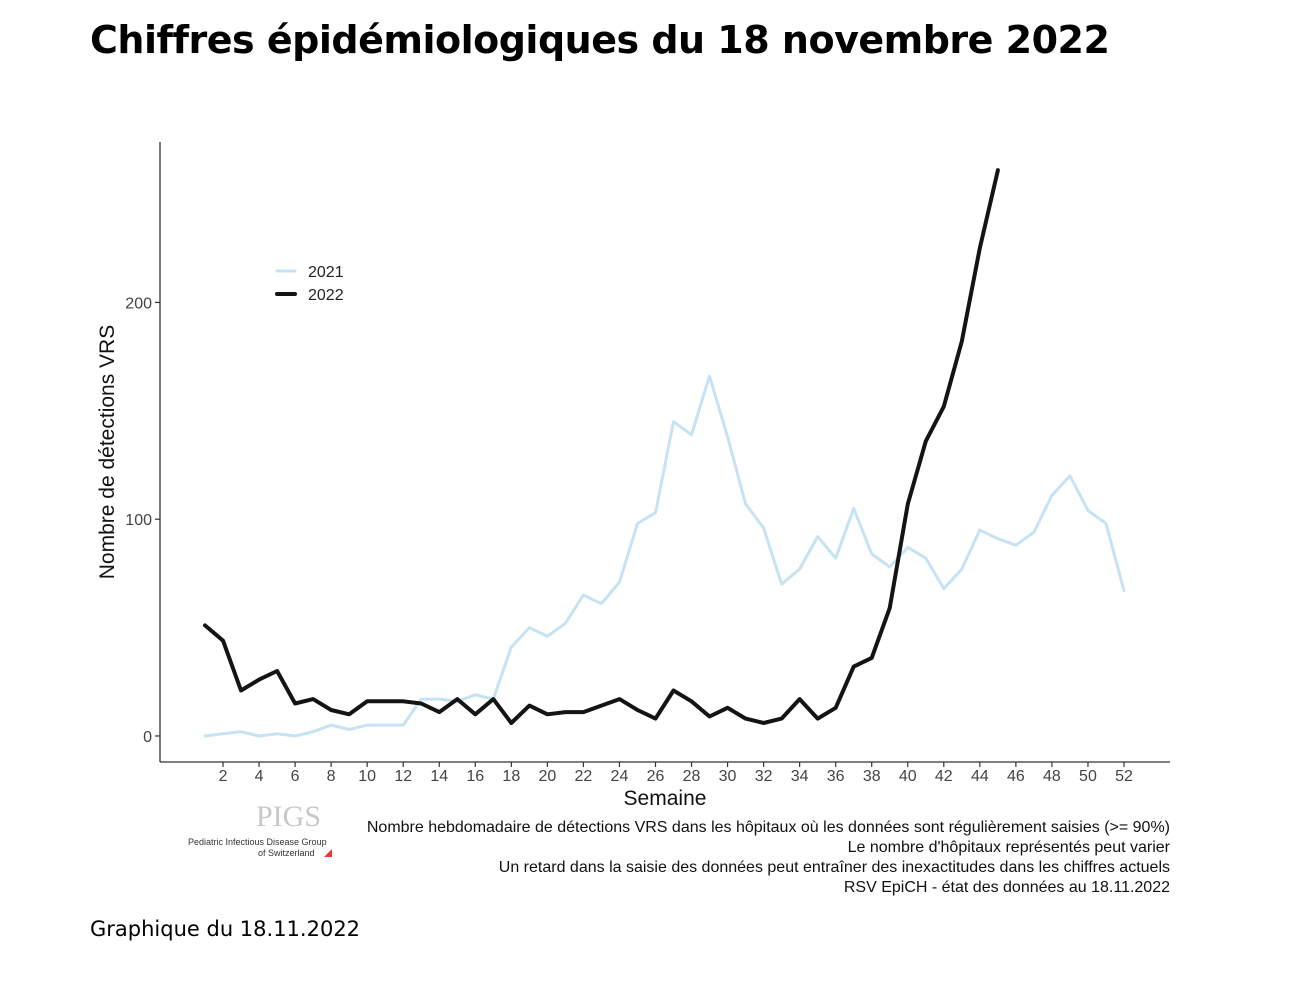 This screenshot has height=989, width=1309. What do you see at coordinates (908, 776) in the screenshot?
I see `x-tick-label: 40` at bounding box center [908, 776].